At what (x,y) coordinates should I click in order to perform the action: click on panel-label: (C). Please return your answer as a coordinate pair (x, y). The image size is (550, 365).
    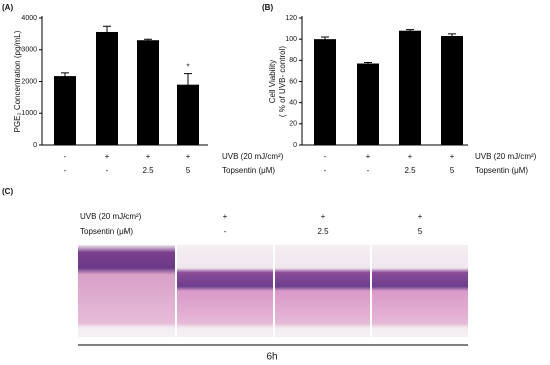
    Looking at the image, I should click on (7, 191).